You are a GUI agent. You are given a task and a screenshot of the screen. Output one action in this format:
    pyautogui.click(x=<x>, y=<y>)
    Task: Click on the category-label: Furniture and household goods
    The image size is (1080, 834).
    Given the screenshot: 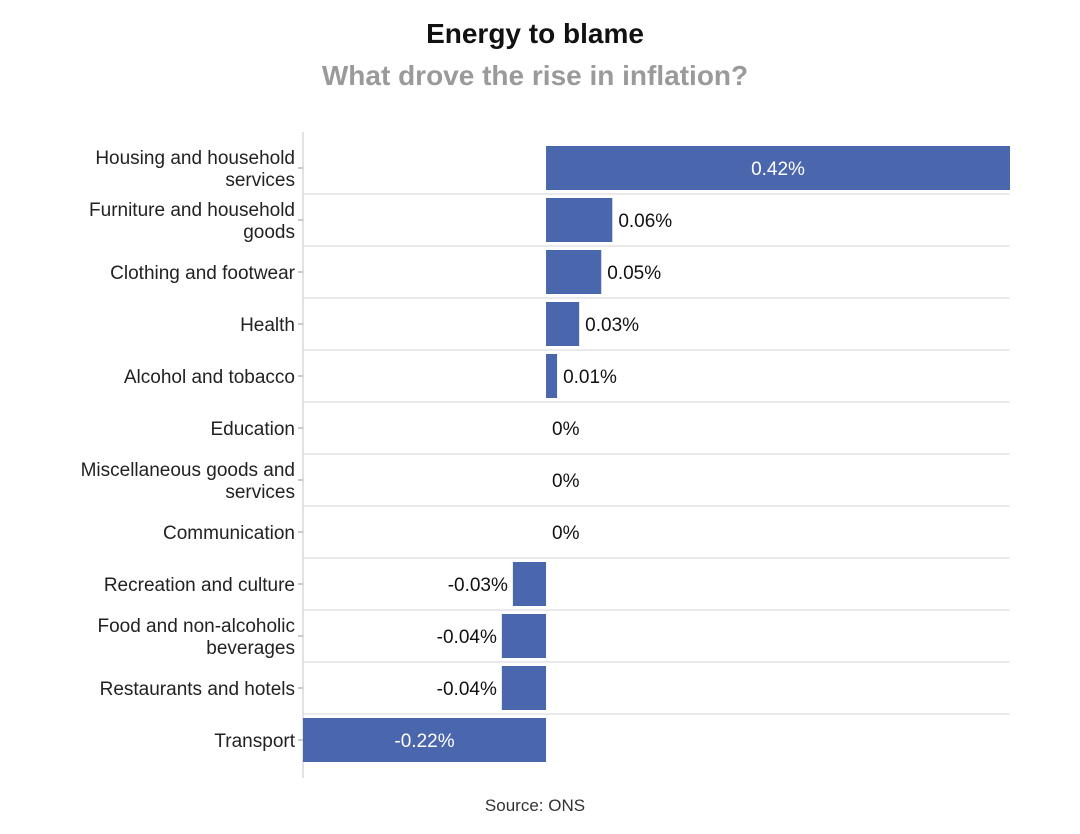 What is the action you would take?
    pyautogui.click(x=192, y=221)
    